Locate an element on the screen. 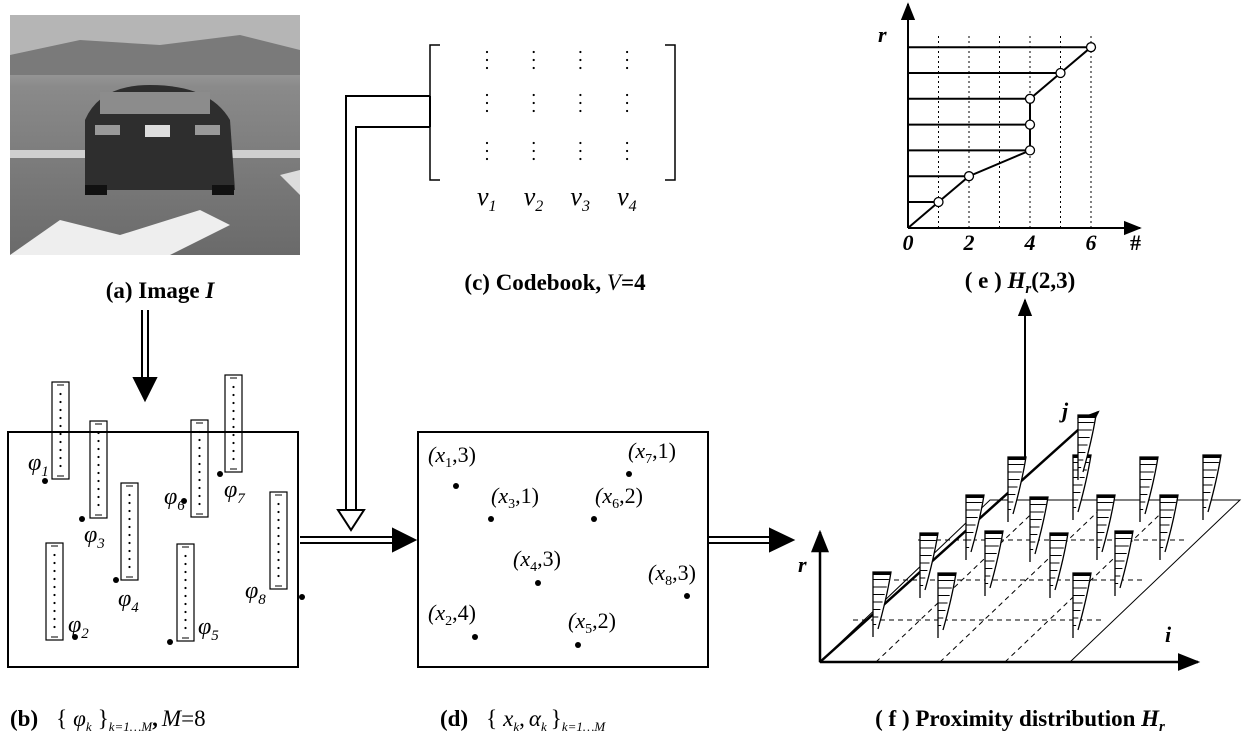  descriptor-label: φ7 is located at coordinates (235, 492).